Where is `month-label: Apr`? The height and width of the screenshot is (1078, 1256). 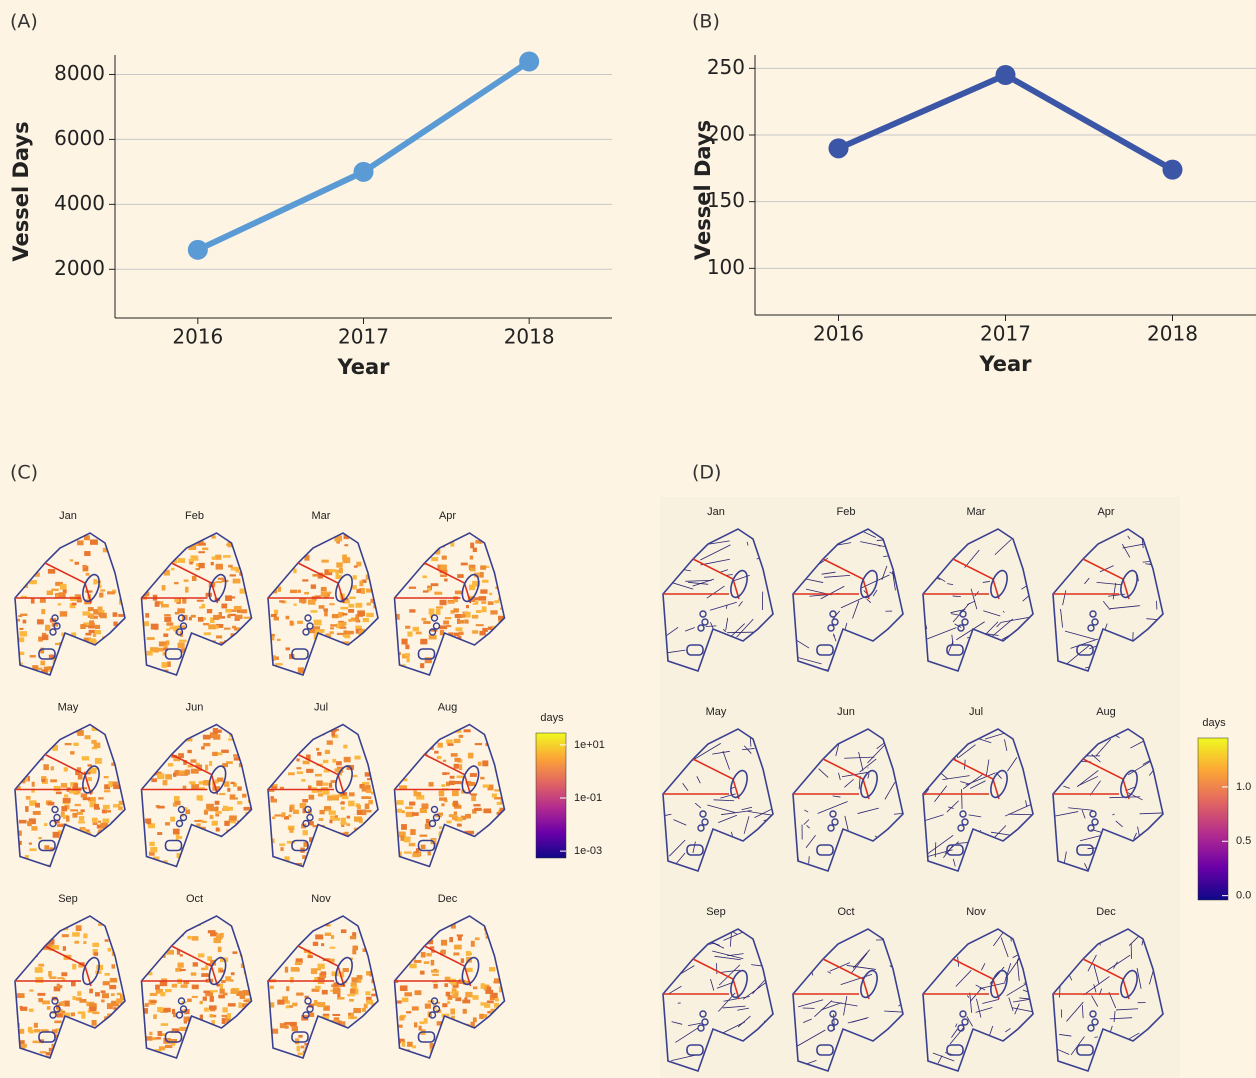
month-label: Apr is located at coordinates (1105, 512).